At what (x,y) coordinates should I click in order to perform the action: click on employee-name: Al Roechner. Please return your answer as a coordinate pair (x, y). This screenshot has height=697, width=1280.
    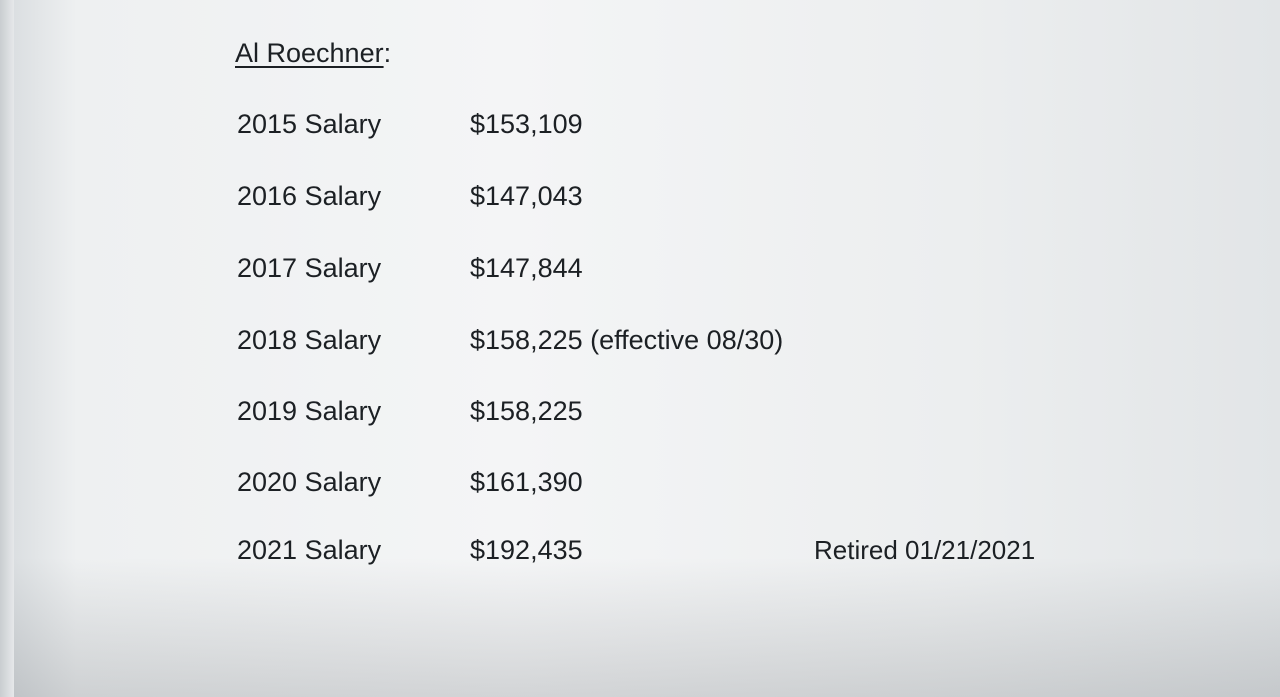
    Looking at the image, I should click on (309, 53).